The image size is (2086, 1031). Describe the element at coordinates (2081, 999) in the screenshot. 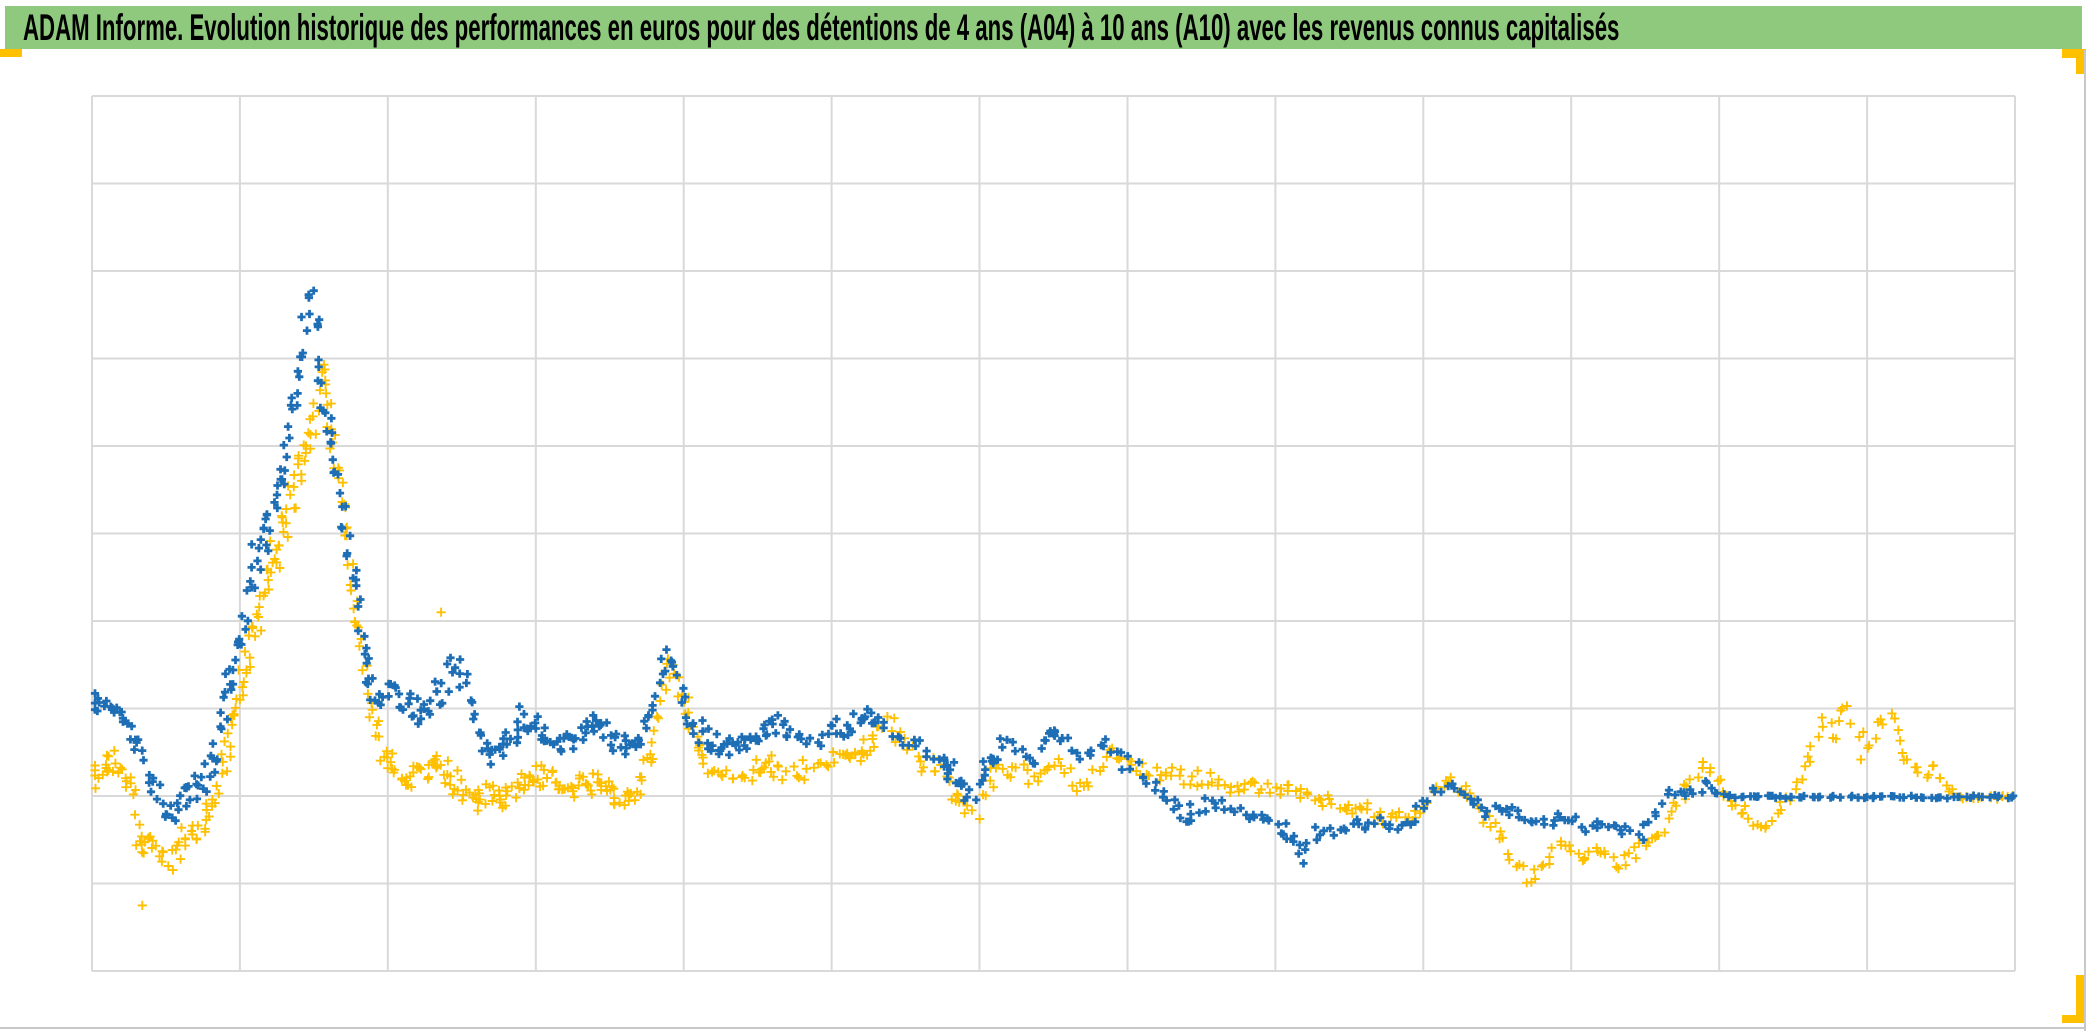

I see `accent-corner-bottom-right-vertical` at that location.